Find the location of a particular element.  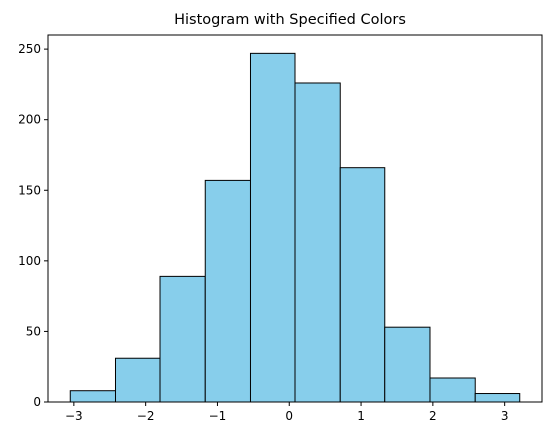

y-tick-label: 50 is located at coordinates (33, 331).